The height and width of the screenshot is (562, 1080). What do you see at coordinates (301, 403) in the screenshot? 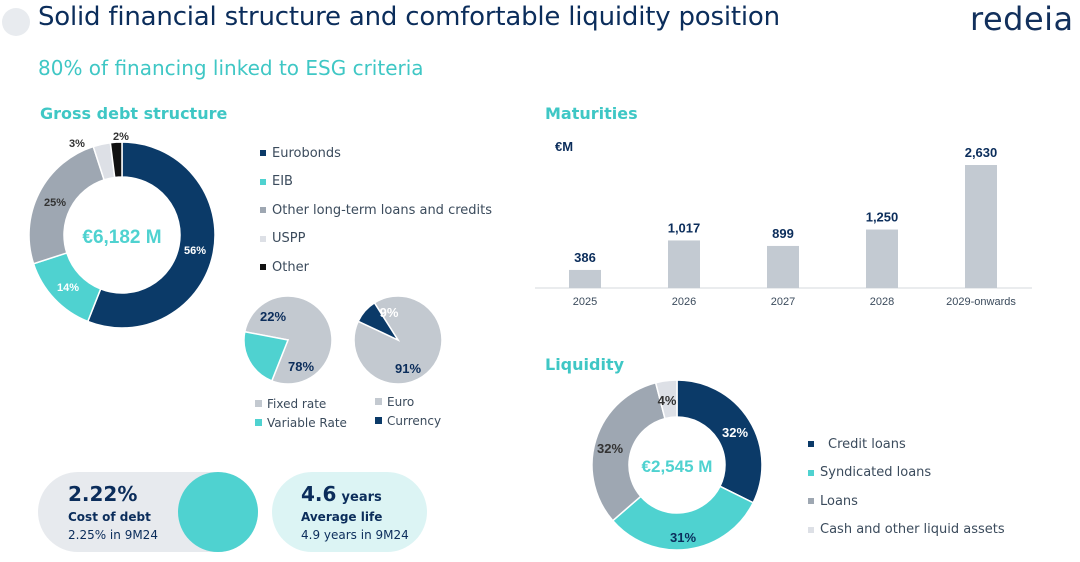
I see `legend-item: Fixed rate` at bounding box center [301, 403].